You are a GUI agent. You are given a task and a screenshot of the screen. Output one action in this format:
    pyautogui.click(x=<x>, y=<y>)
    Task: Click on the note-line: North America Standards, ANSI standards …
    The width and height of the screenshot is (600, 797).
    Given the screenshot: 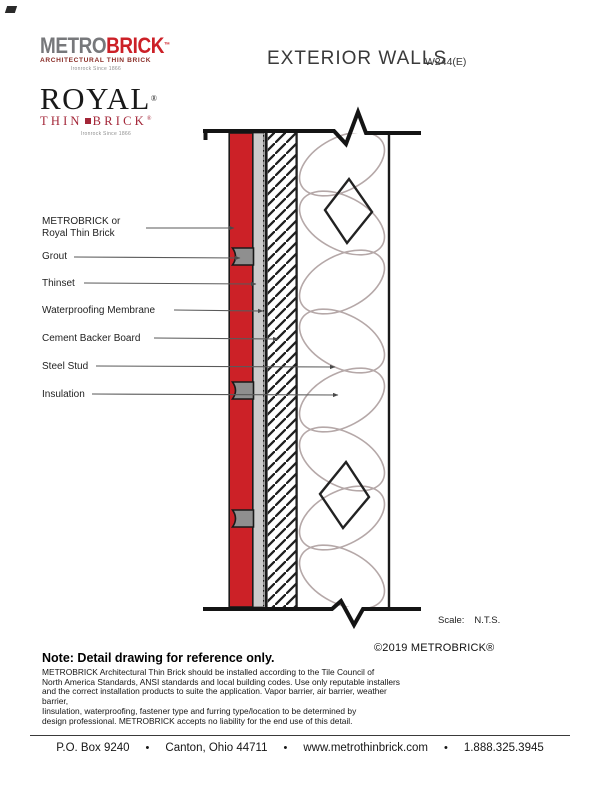 What is the action you would take?
    pyautogui.click(x=221, y=681)
    